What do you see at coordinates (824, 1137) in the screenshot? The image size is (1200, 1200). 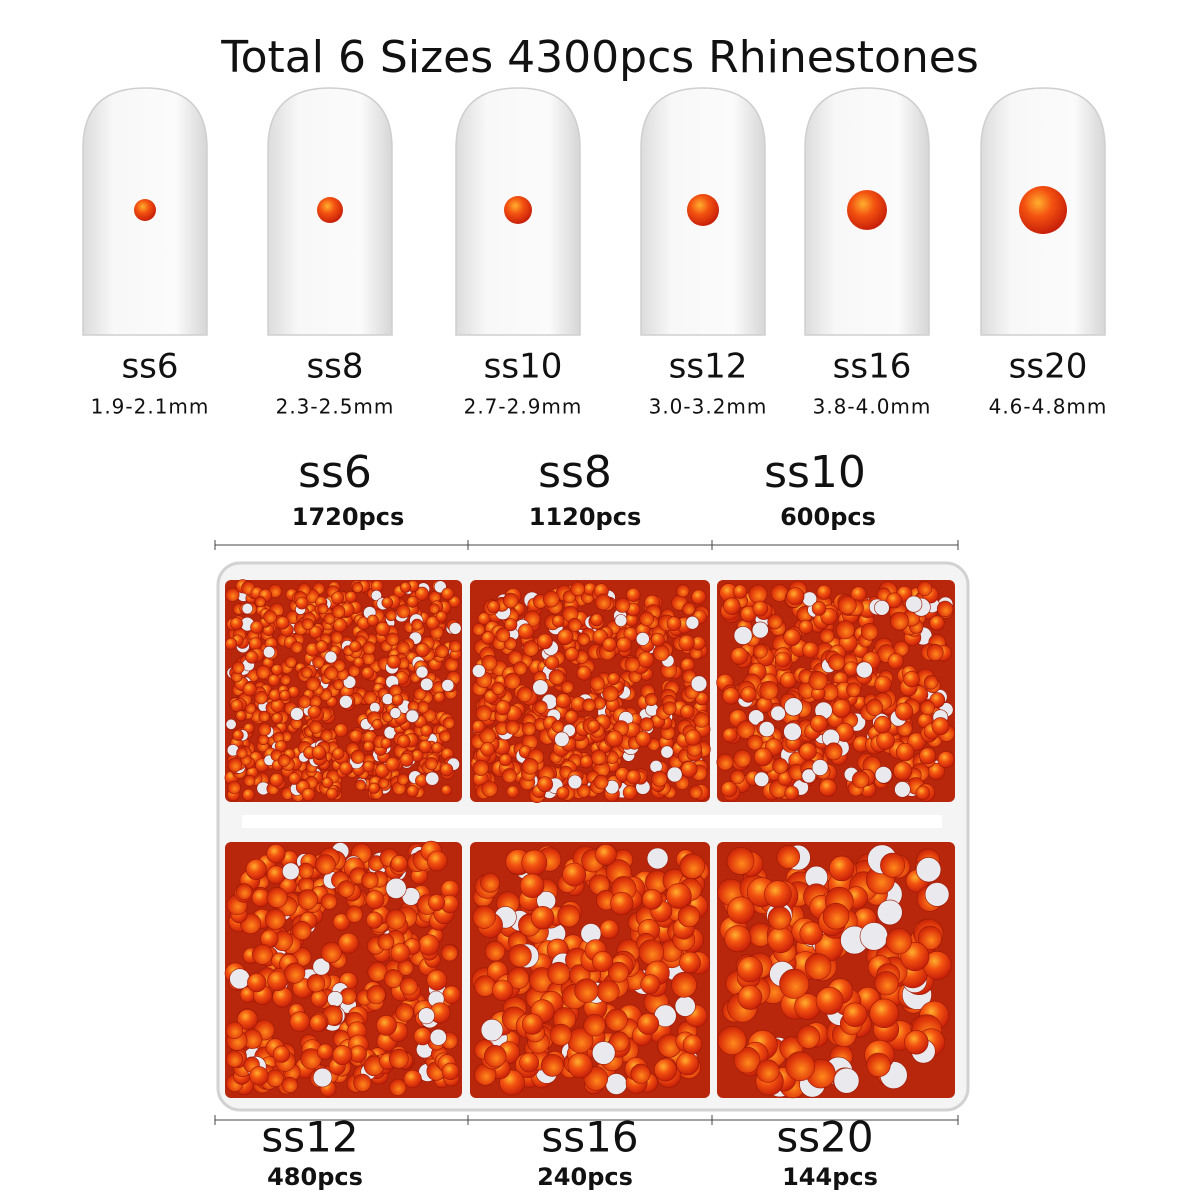 I see `size-label: ss20` at bounding box center [824, 1137].